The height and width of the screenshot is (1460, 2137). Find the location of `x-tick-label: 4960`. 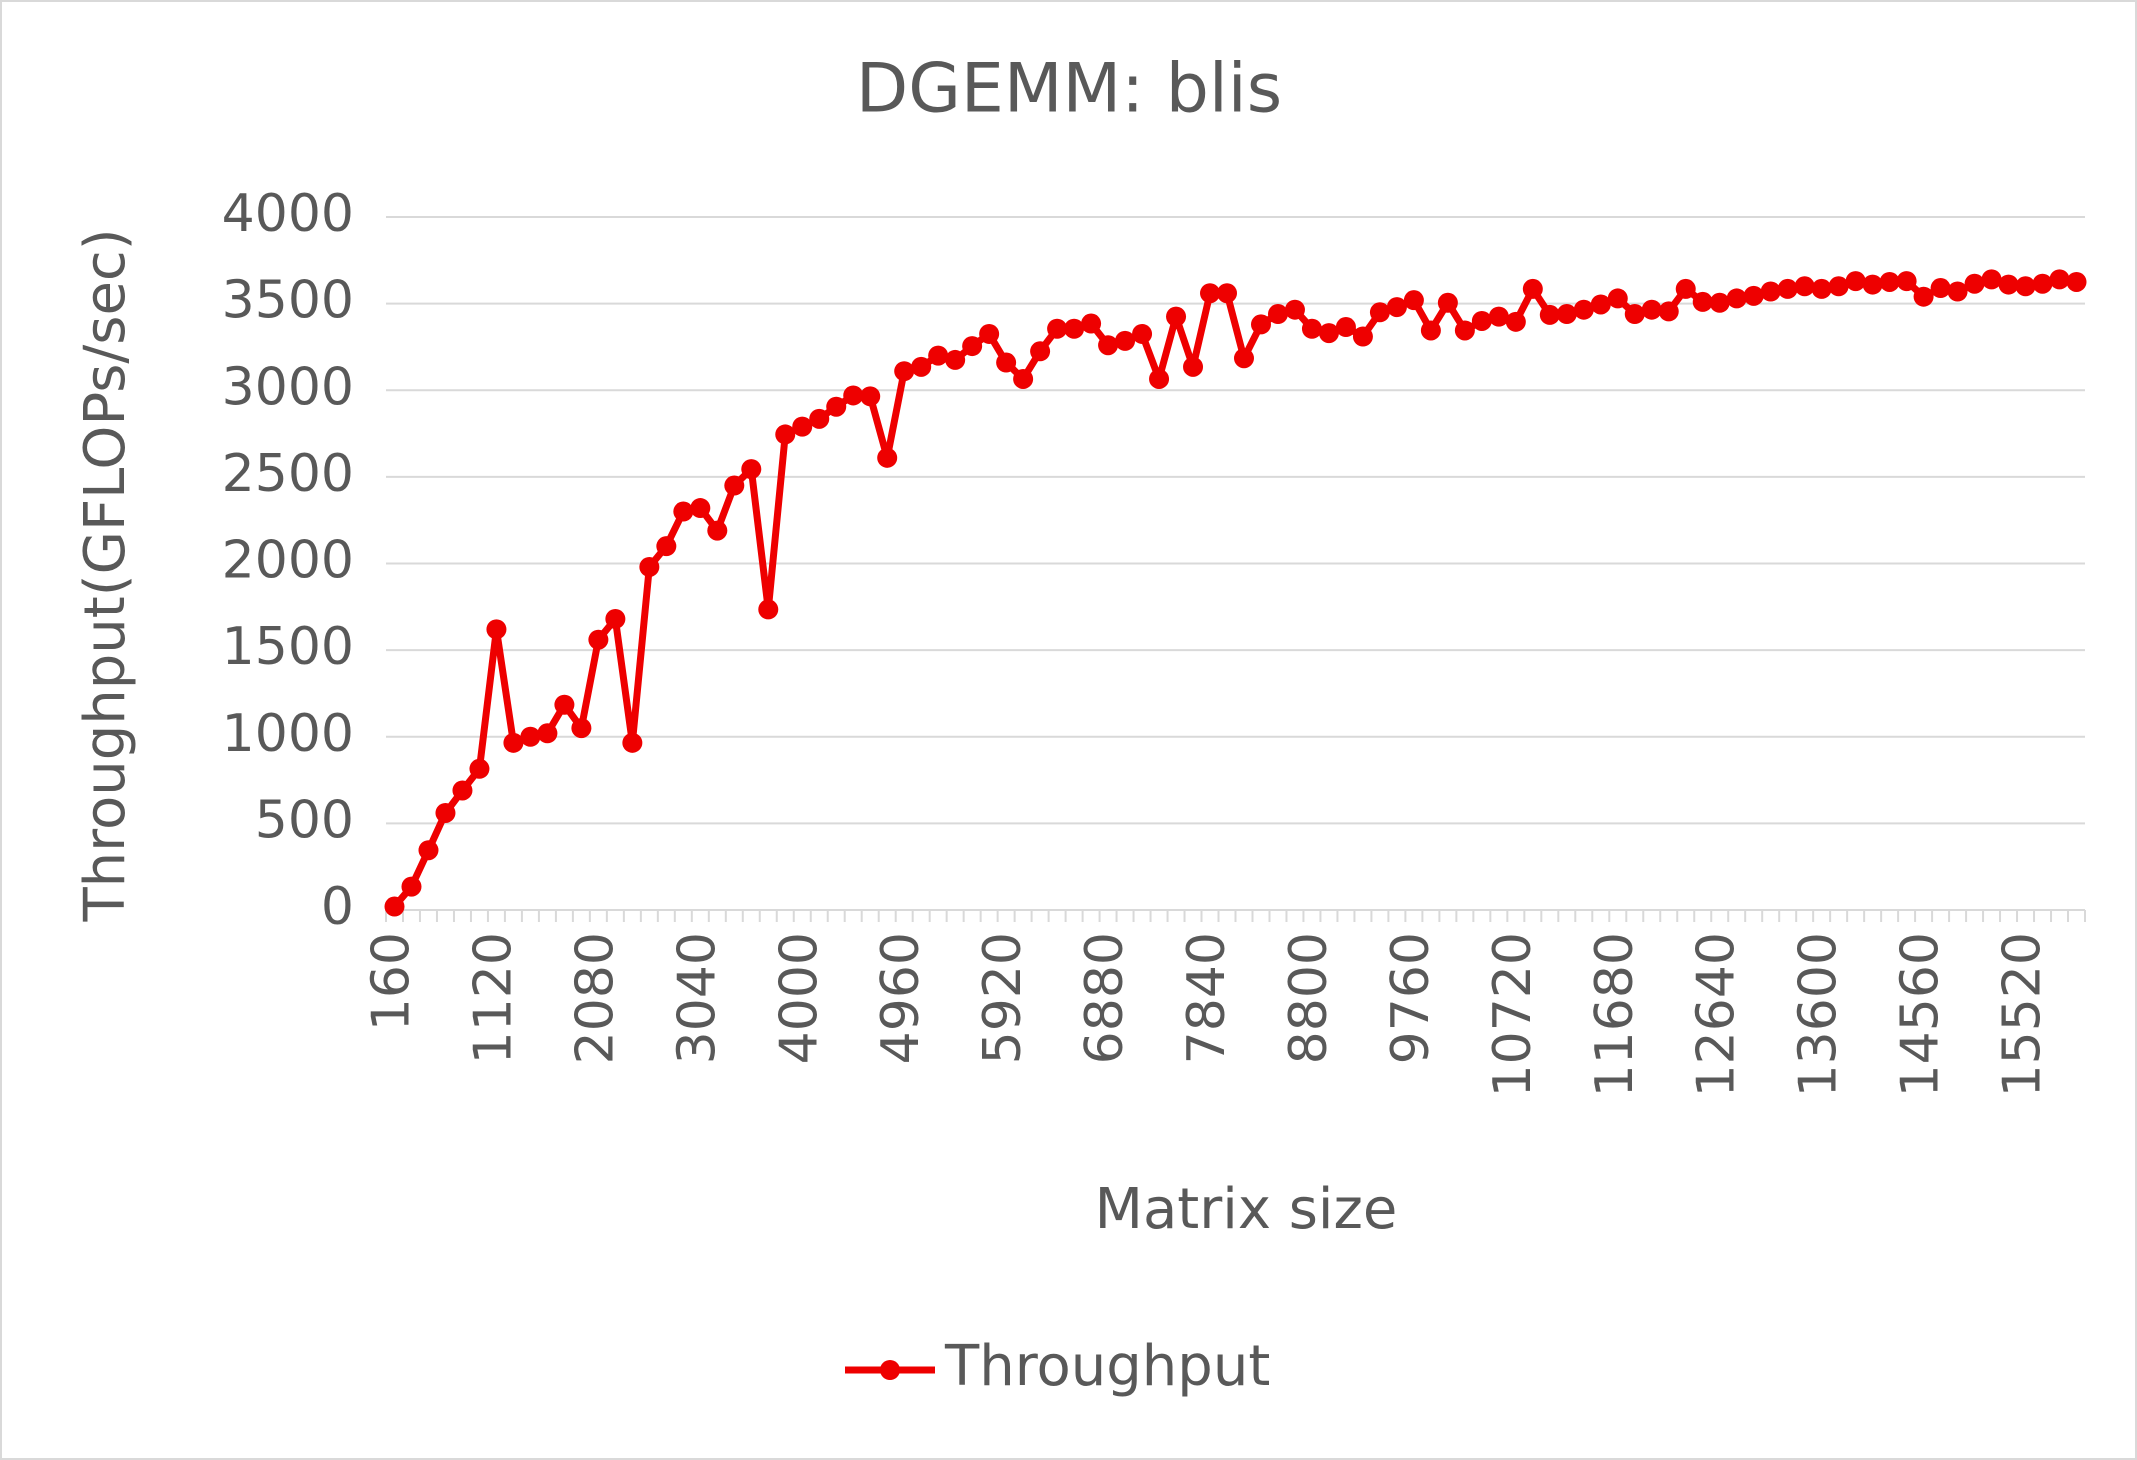

x-tick-label: 4960 is located at coordinates (901, 998).